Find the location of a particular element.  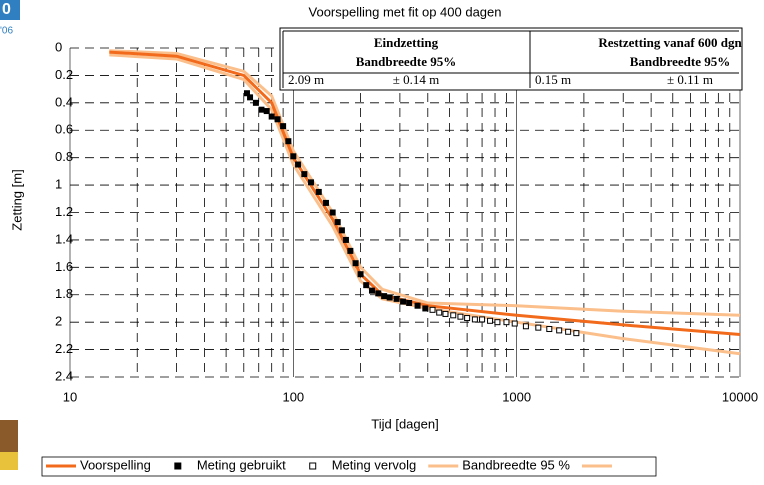

table-band: ± 0.11 m is located at coordinates (690, 79).